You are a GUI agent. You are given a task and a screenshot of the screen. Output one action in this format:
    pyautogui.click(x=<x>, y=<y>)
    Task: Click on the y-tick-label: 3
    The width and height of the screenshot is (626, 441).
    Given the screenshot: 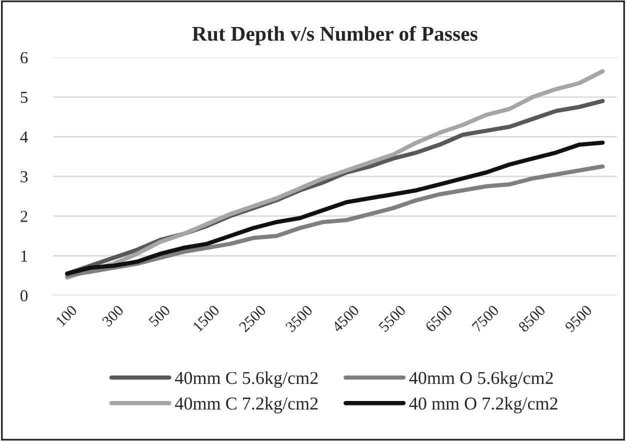 What is the action you would take?
    pyautogui.click(x=24, y=176)
    